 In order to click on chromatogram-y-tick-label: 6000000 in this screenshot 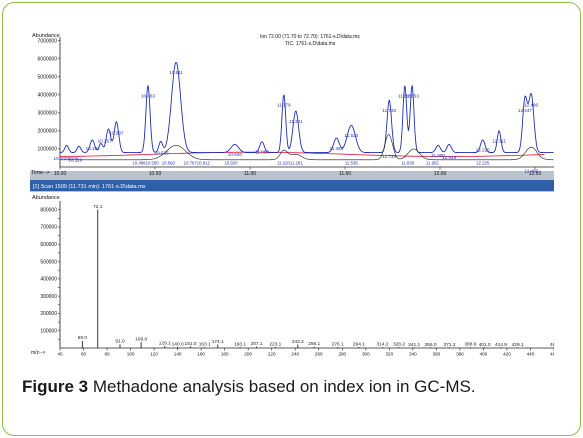, I will do `click(48, 59)`.